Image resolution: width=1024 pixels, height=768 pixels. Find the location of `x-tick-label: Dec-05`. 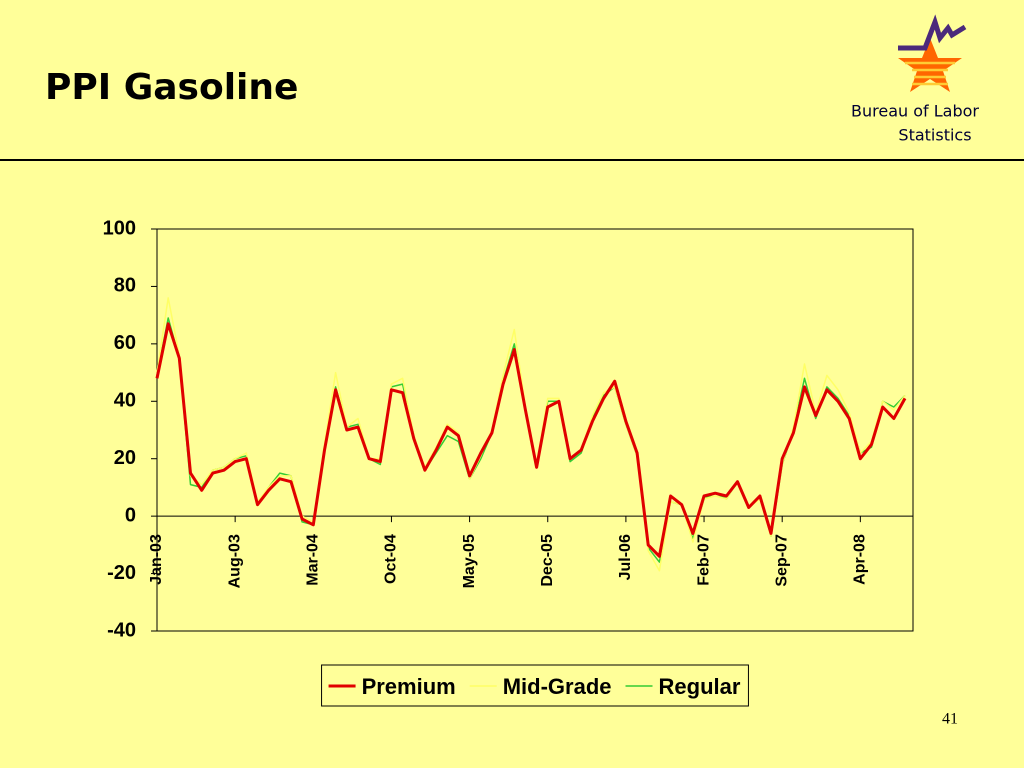

x-tick-label: Dec-05 is located at coordinates (547, 560).